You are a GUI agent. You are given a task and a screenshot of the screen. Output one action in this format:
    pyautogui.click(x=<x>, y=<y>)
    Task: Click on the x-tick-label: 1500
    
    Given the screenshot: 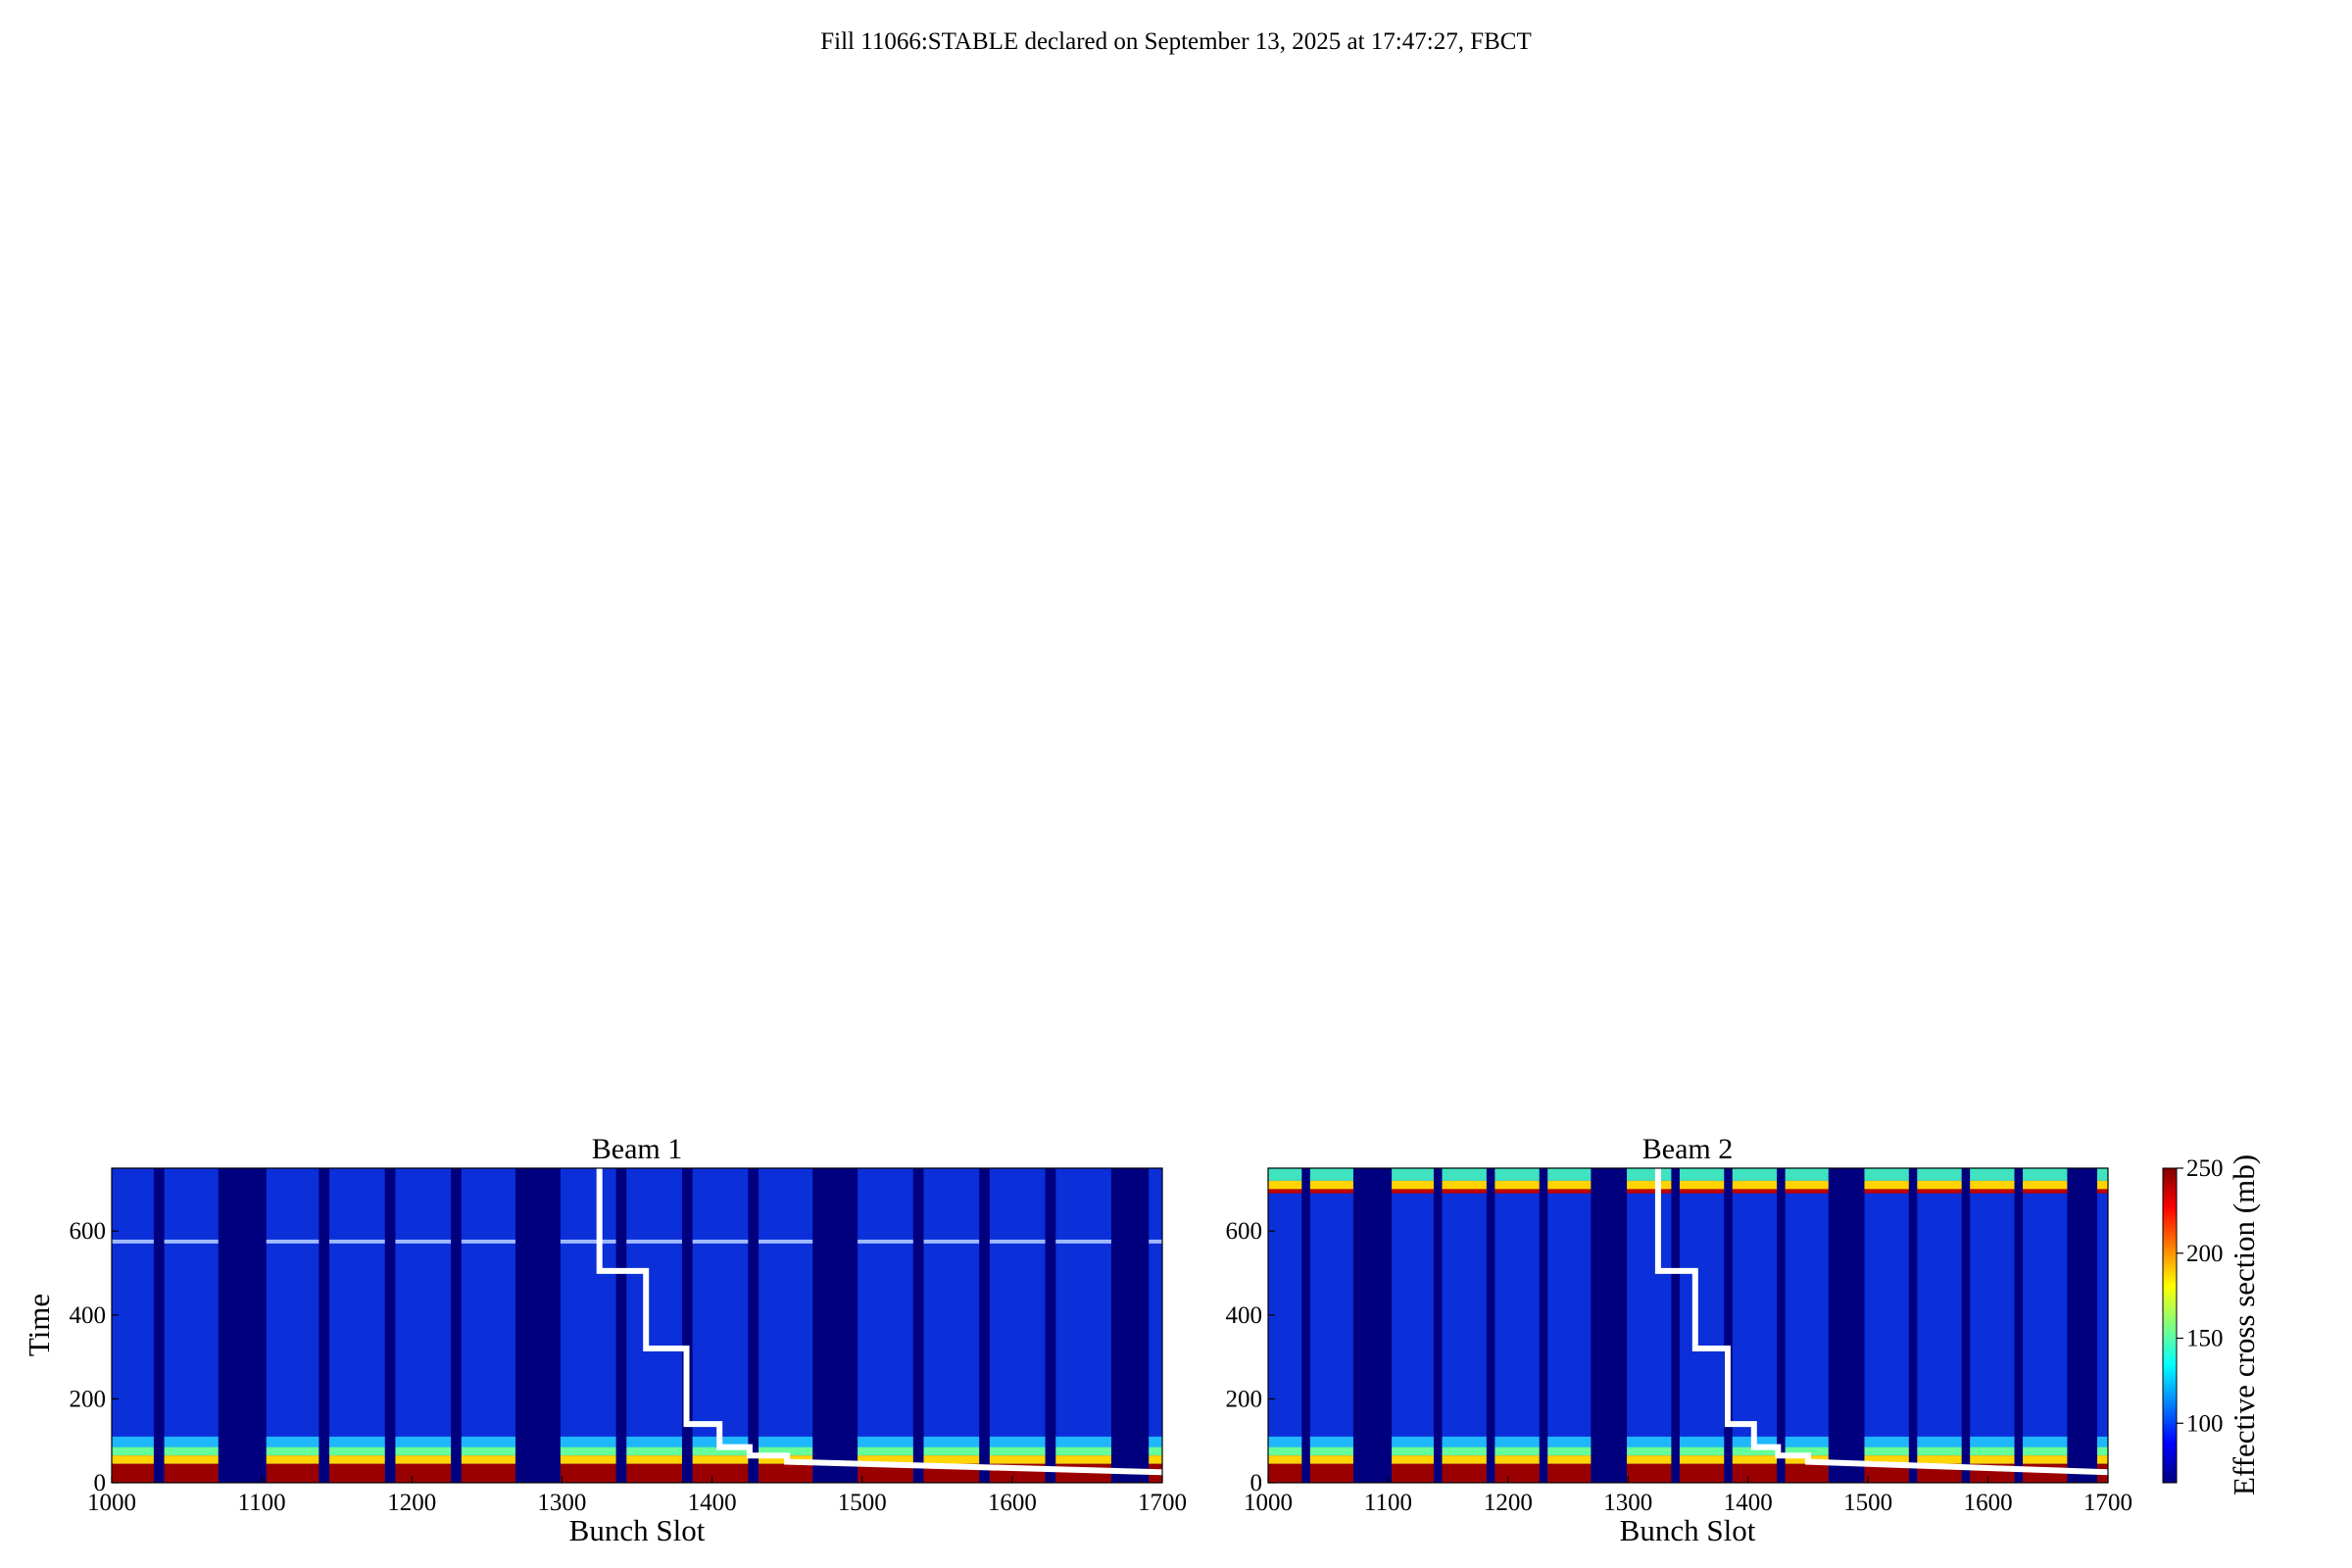 What is the action you would take?
    pyautogui.click(x=862, y=1503)
    